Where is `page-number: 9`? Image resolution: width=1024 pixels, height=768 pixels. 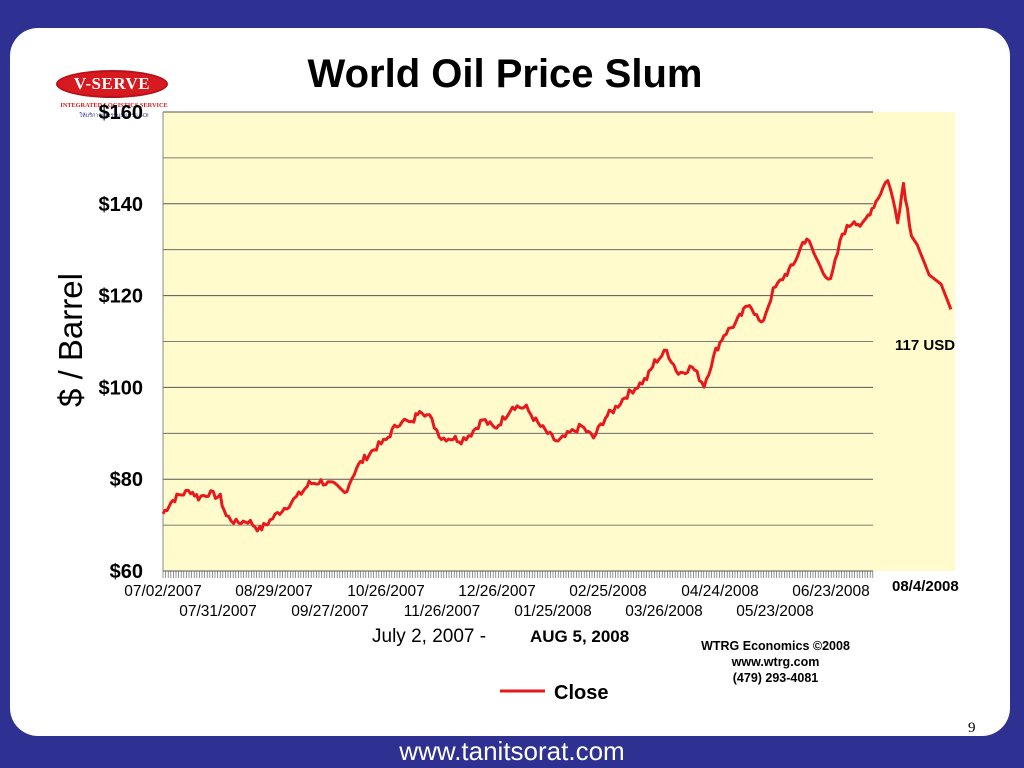 page-number: 9 is located at coordinates (972, 728).